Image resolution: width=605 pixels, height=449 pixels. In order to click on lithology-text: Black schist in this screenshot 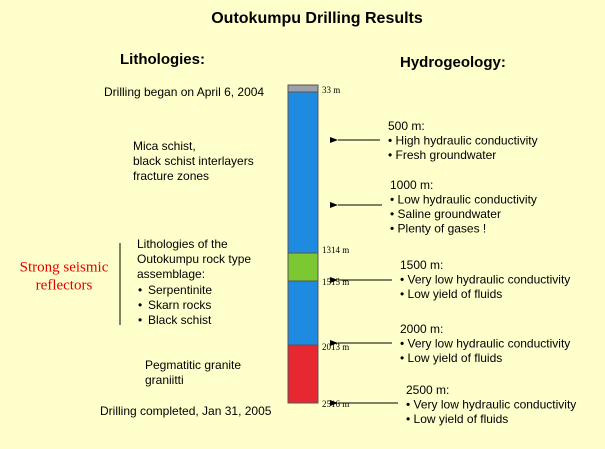, I will do `click(180, 320)`.